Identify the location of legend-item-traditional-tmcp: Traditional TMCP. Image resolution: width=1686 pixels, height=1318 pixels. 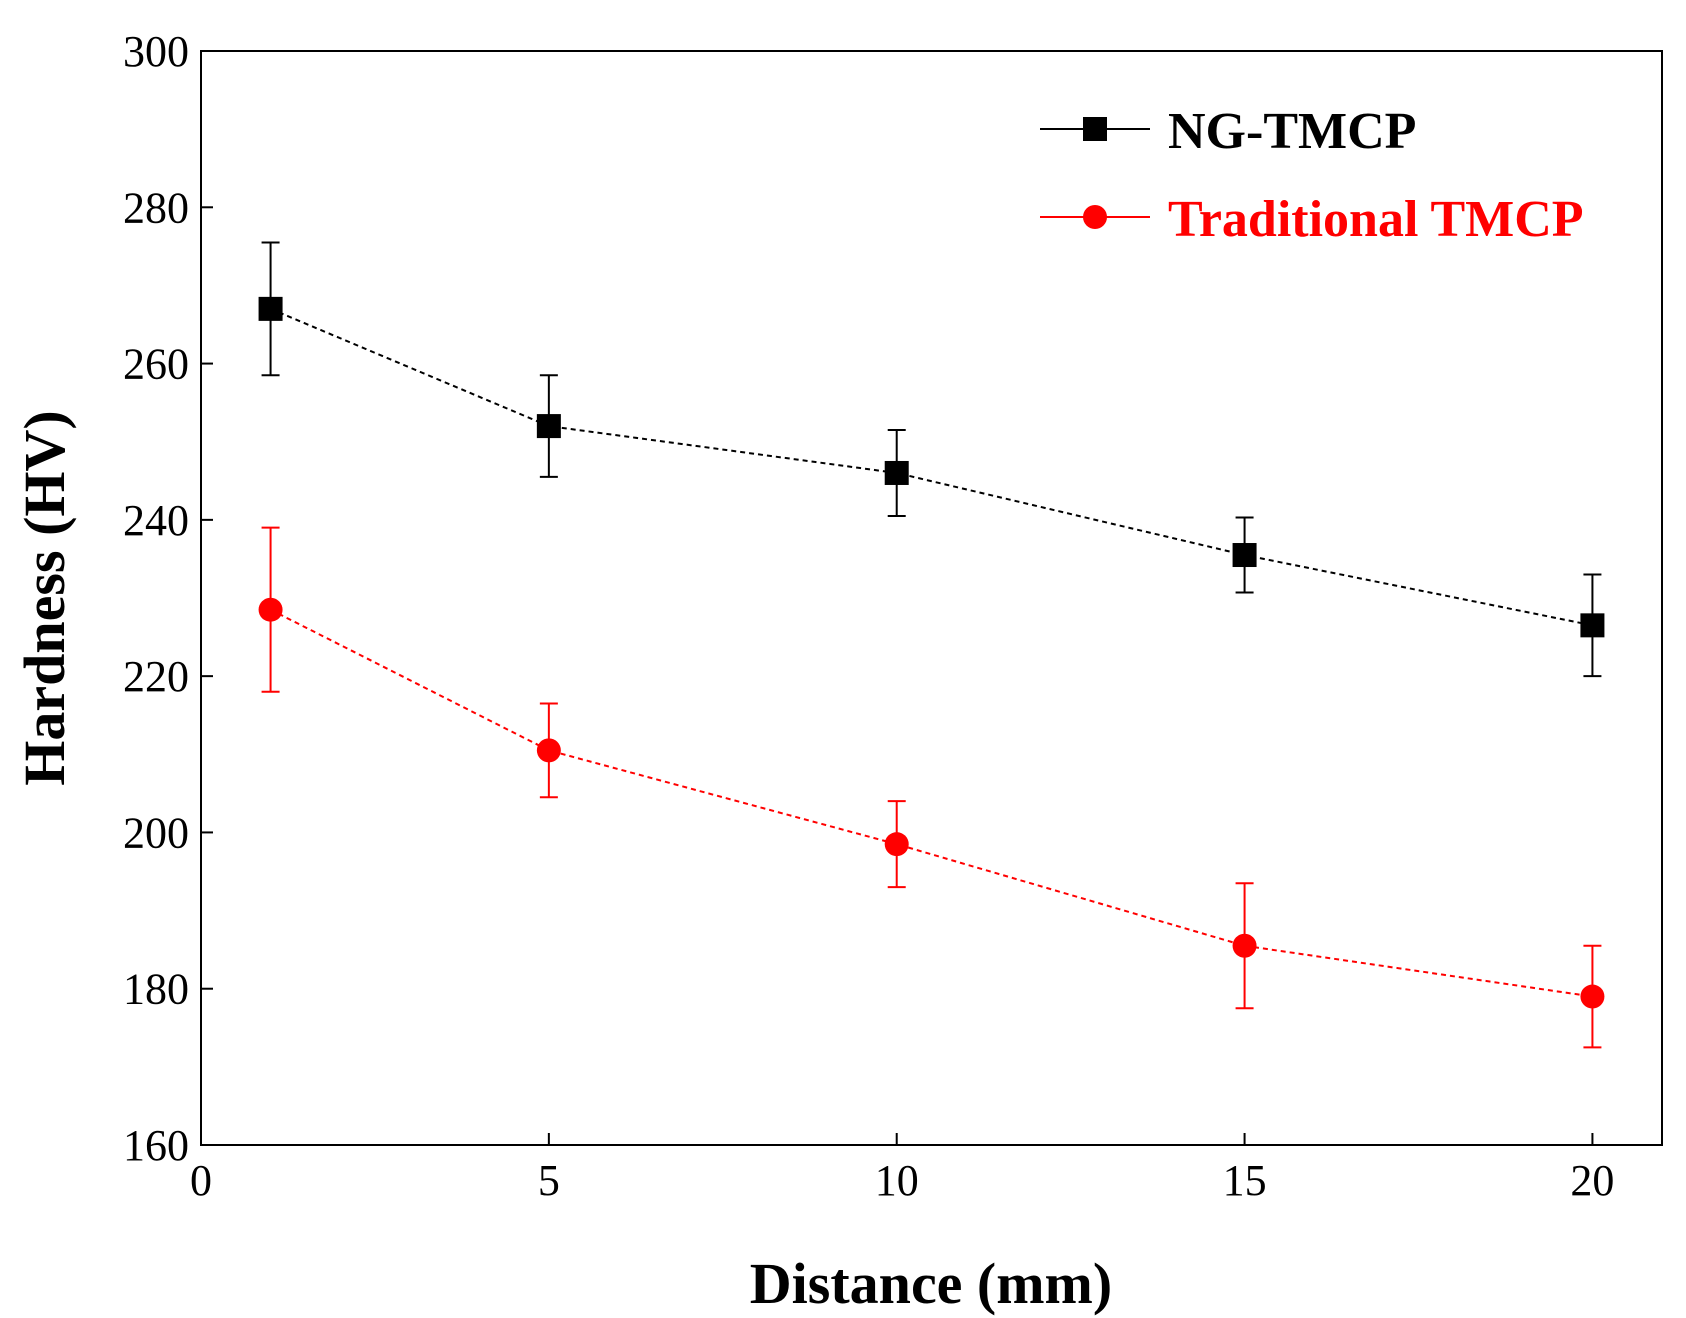
(1312, 219).